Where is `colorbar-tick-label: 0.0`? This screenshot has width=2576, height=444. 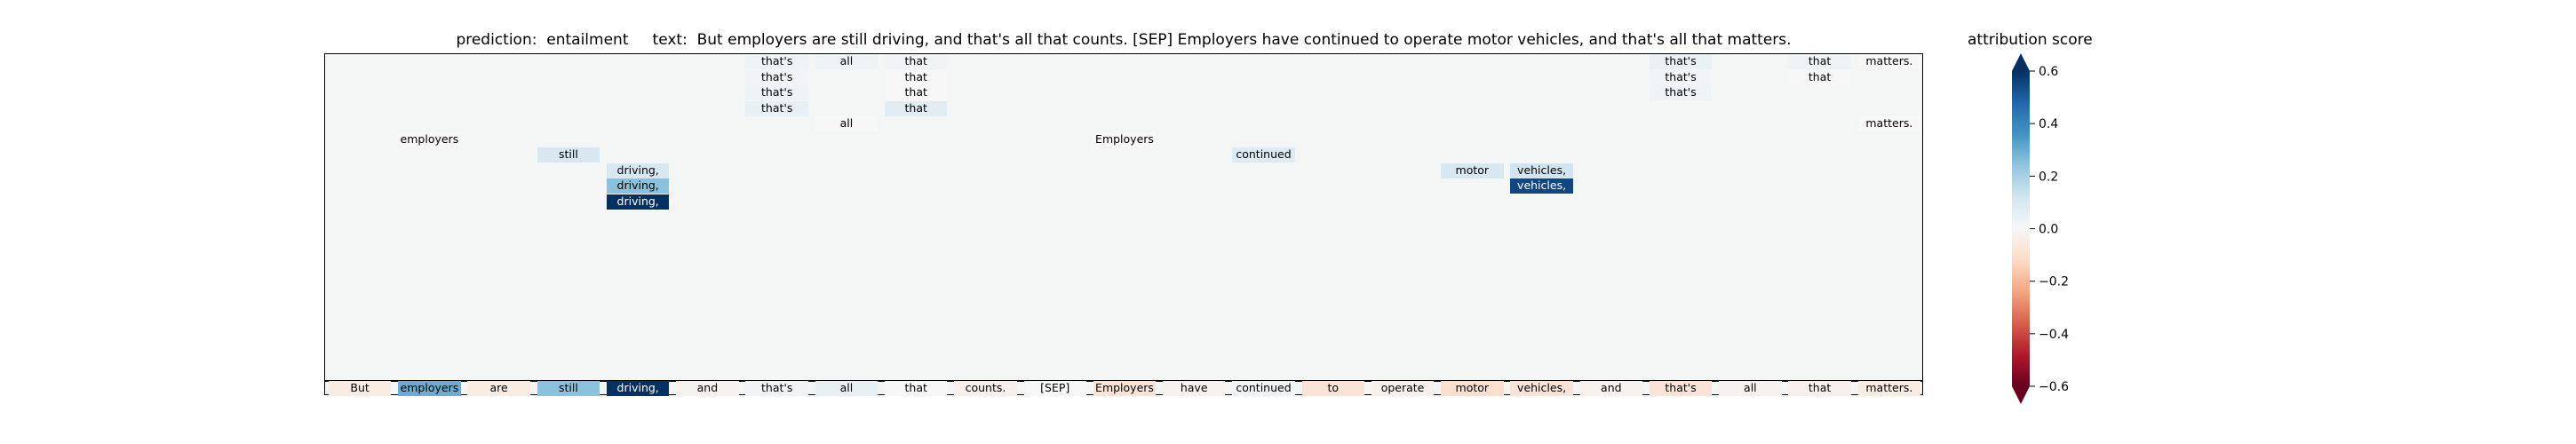
colorbar-tick-label: 0.0 is located at coordinates (2048, 230).